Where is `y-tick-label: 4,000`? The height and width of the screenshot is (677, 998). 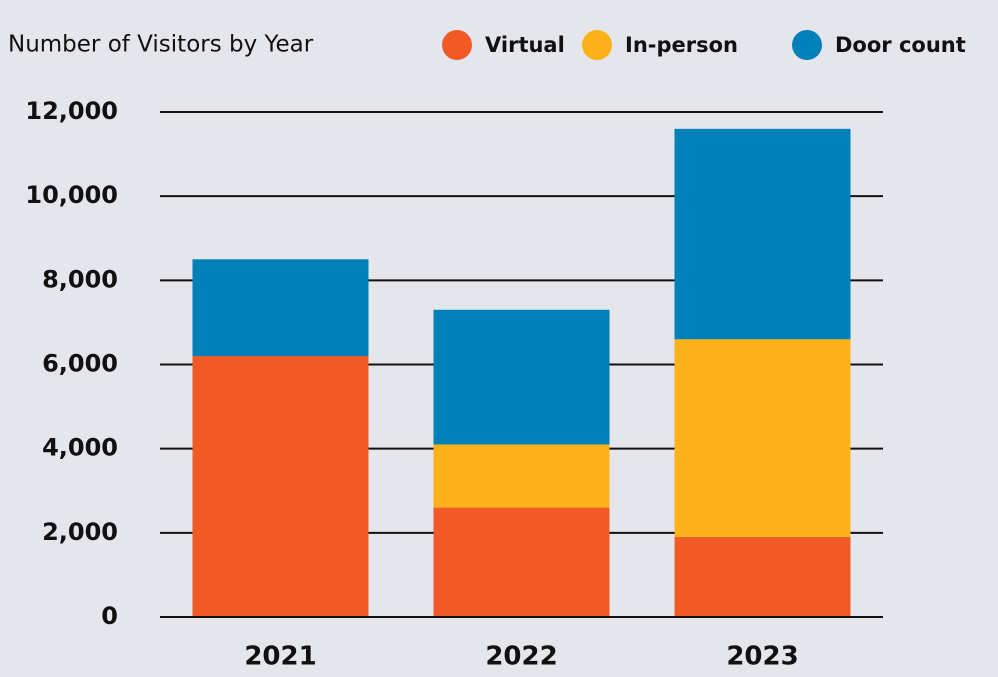 y-tick-label: 4,000 is located at coordinates (80, 448).